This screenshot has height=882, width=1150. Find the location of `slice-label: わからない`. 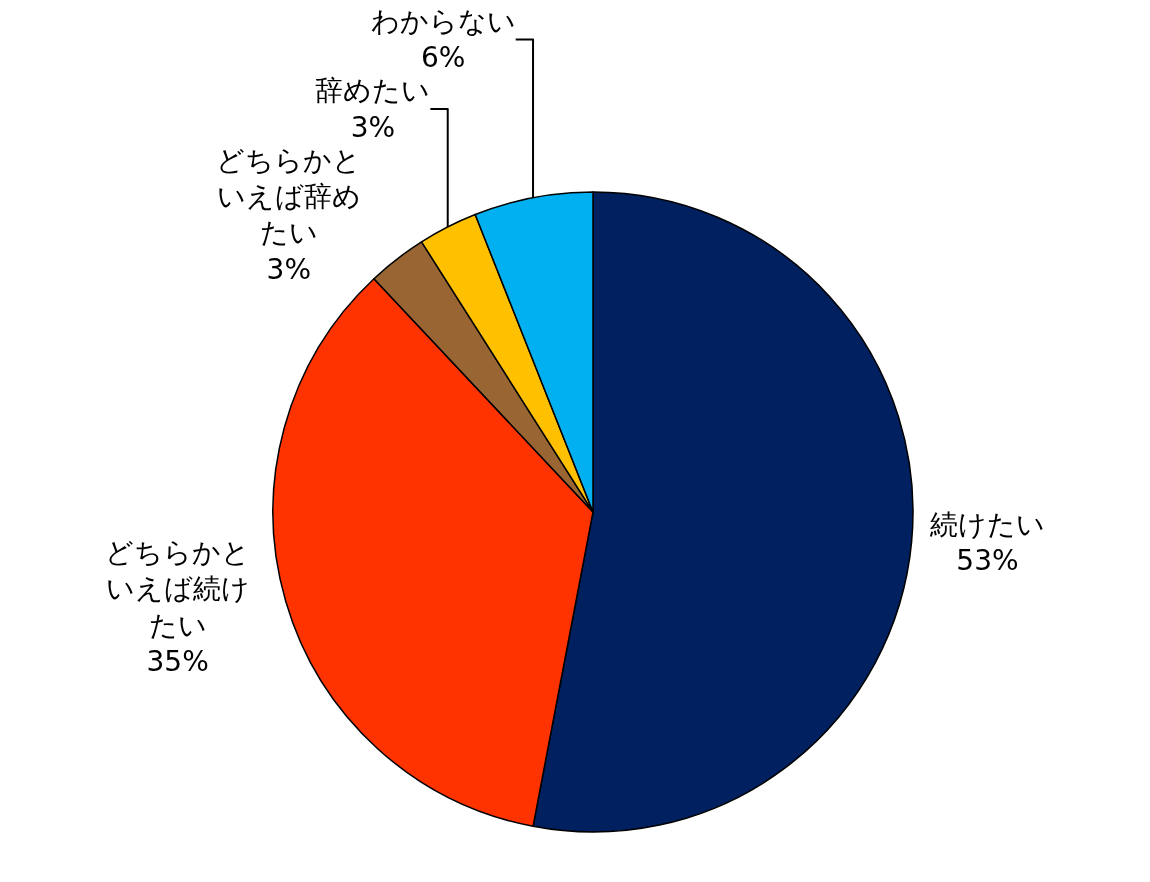

slice-label: わからない is located at coordinates (443, 21).